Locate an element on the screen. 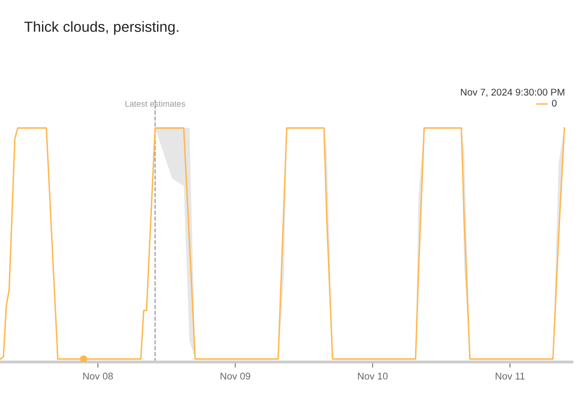 This screenshot has height=406, width=587. text: 0 is located at coordinates (554, 103).